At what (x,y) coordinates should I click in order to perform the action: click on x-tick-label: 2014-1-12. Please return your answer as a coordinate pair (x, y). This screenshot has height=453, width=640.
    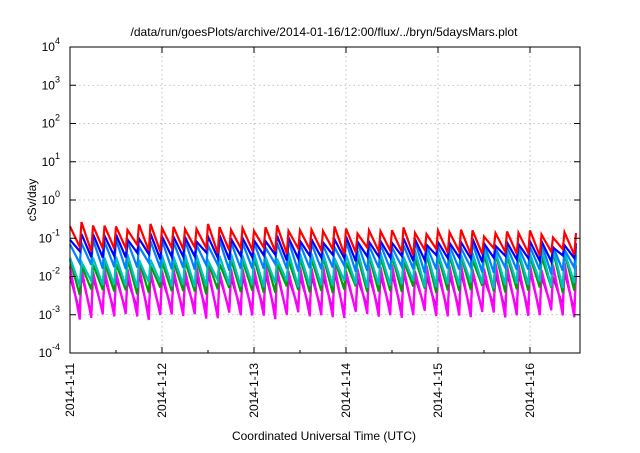
    Looking at the image, I should click on (162, 390).